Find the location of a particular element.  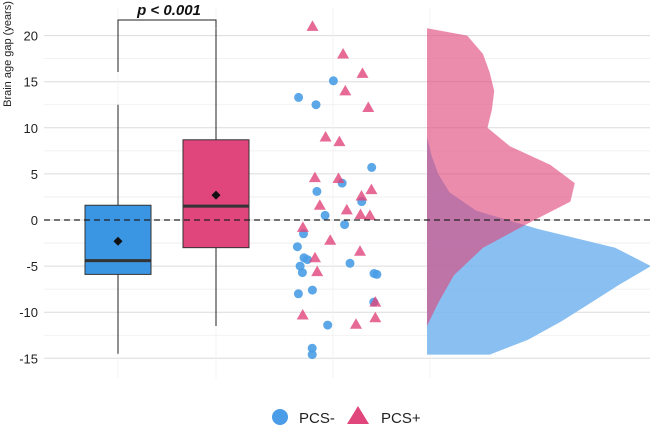

y-tick-label: 15 is located at coordinates (31, 82).